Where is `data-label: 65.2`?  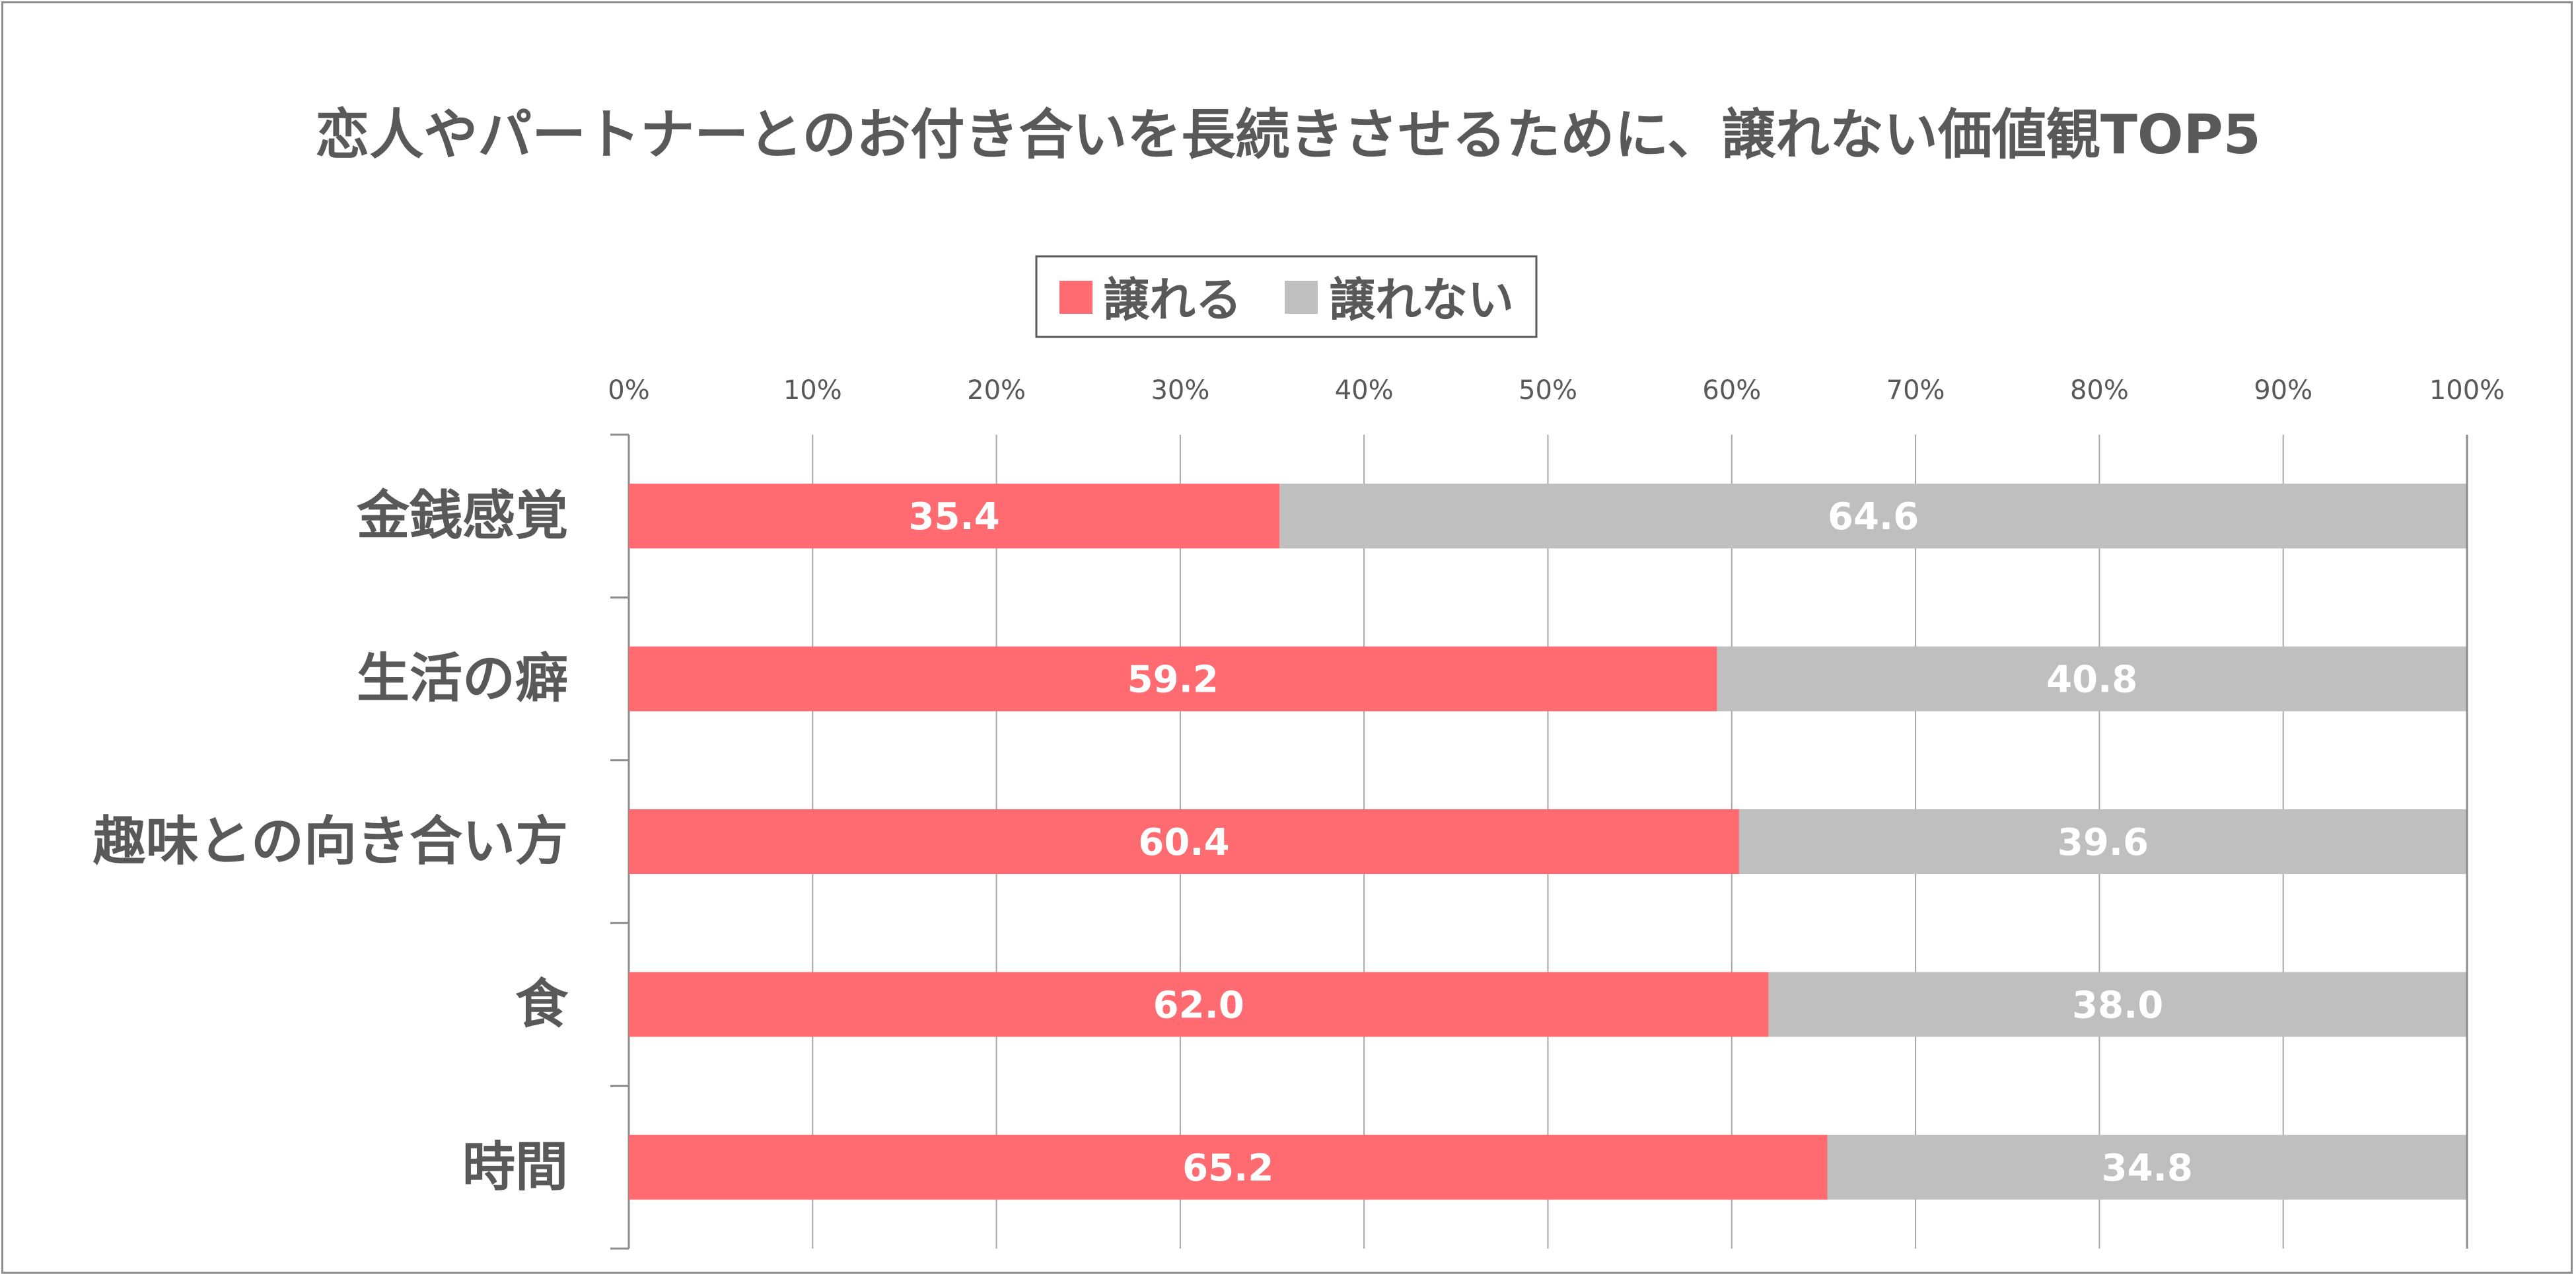
data-label: 65.2 is located at coordinates (1227, 1168).